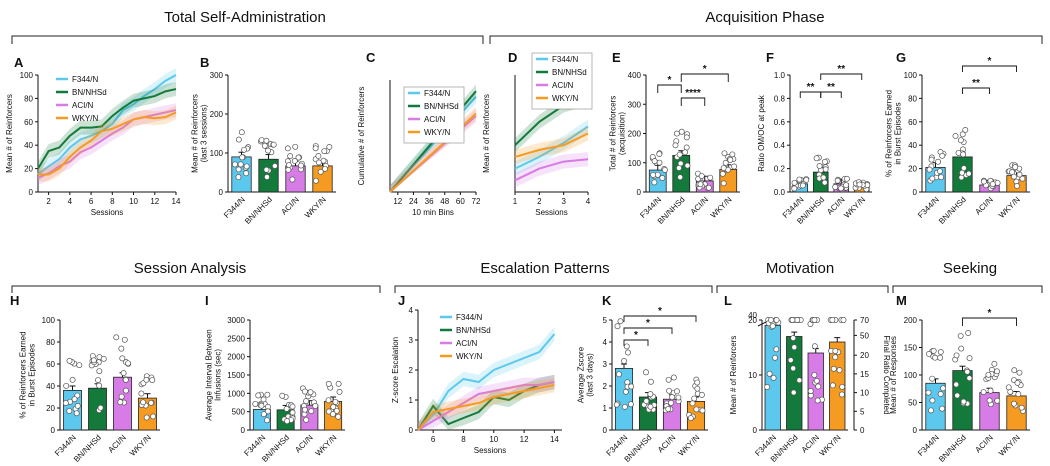  I want to click on y-tick-label: 50, so click(912, 403).